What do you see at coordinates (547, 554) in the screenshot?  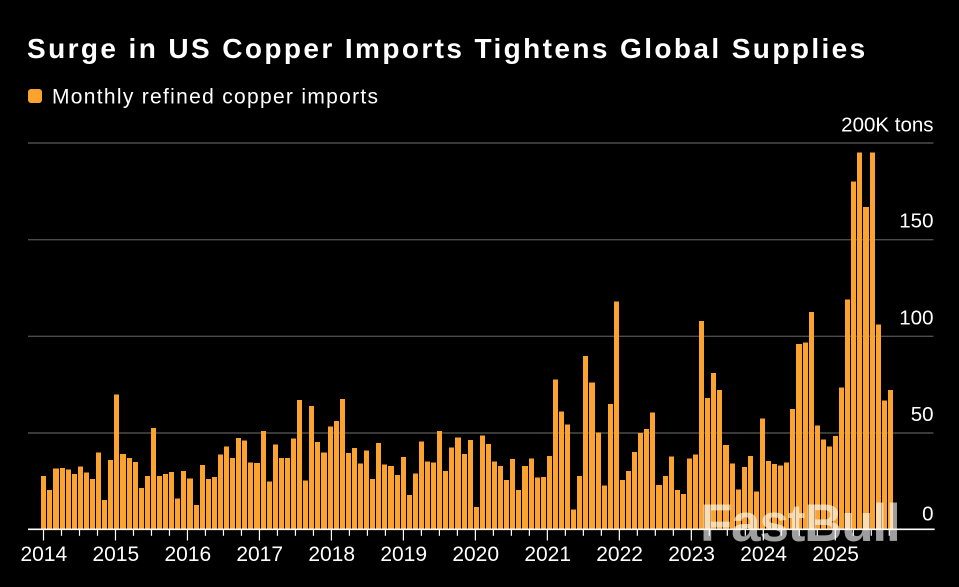 I see `svg-text: 2021` at bounding box center [547, 554].